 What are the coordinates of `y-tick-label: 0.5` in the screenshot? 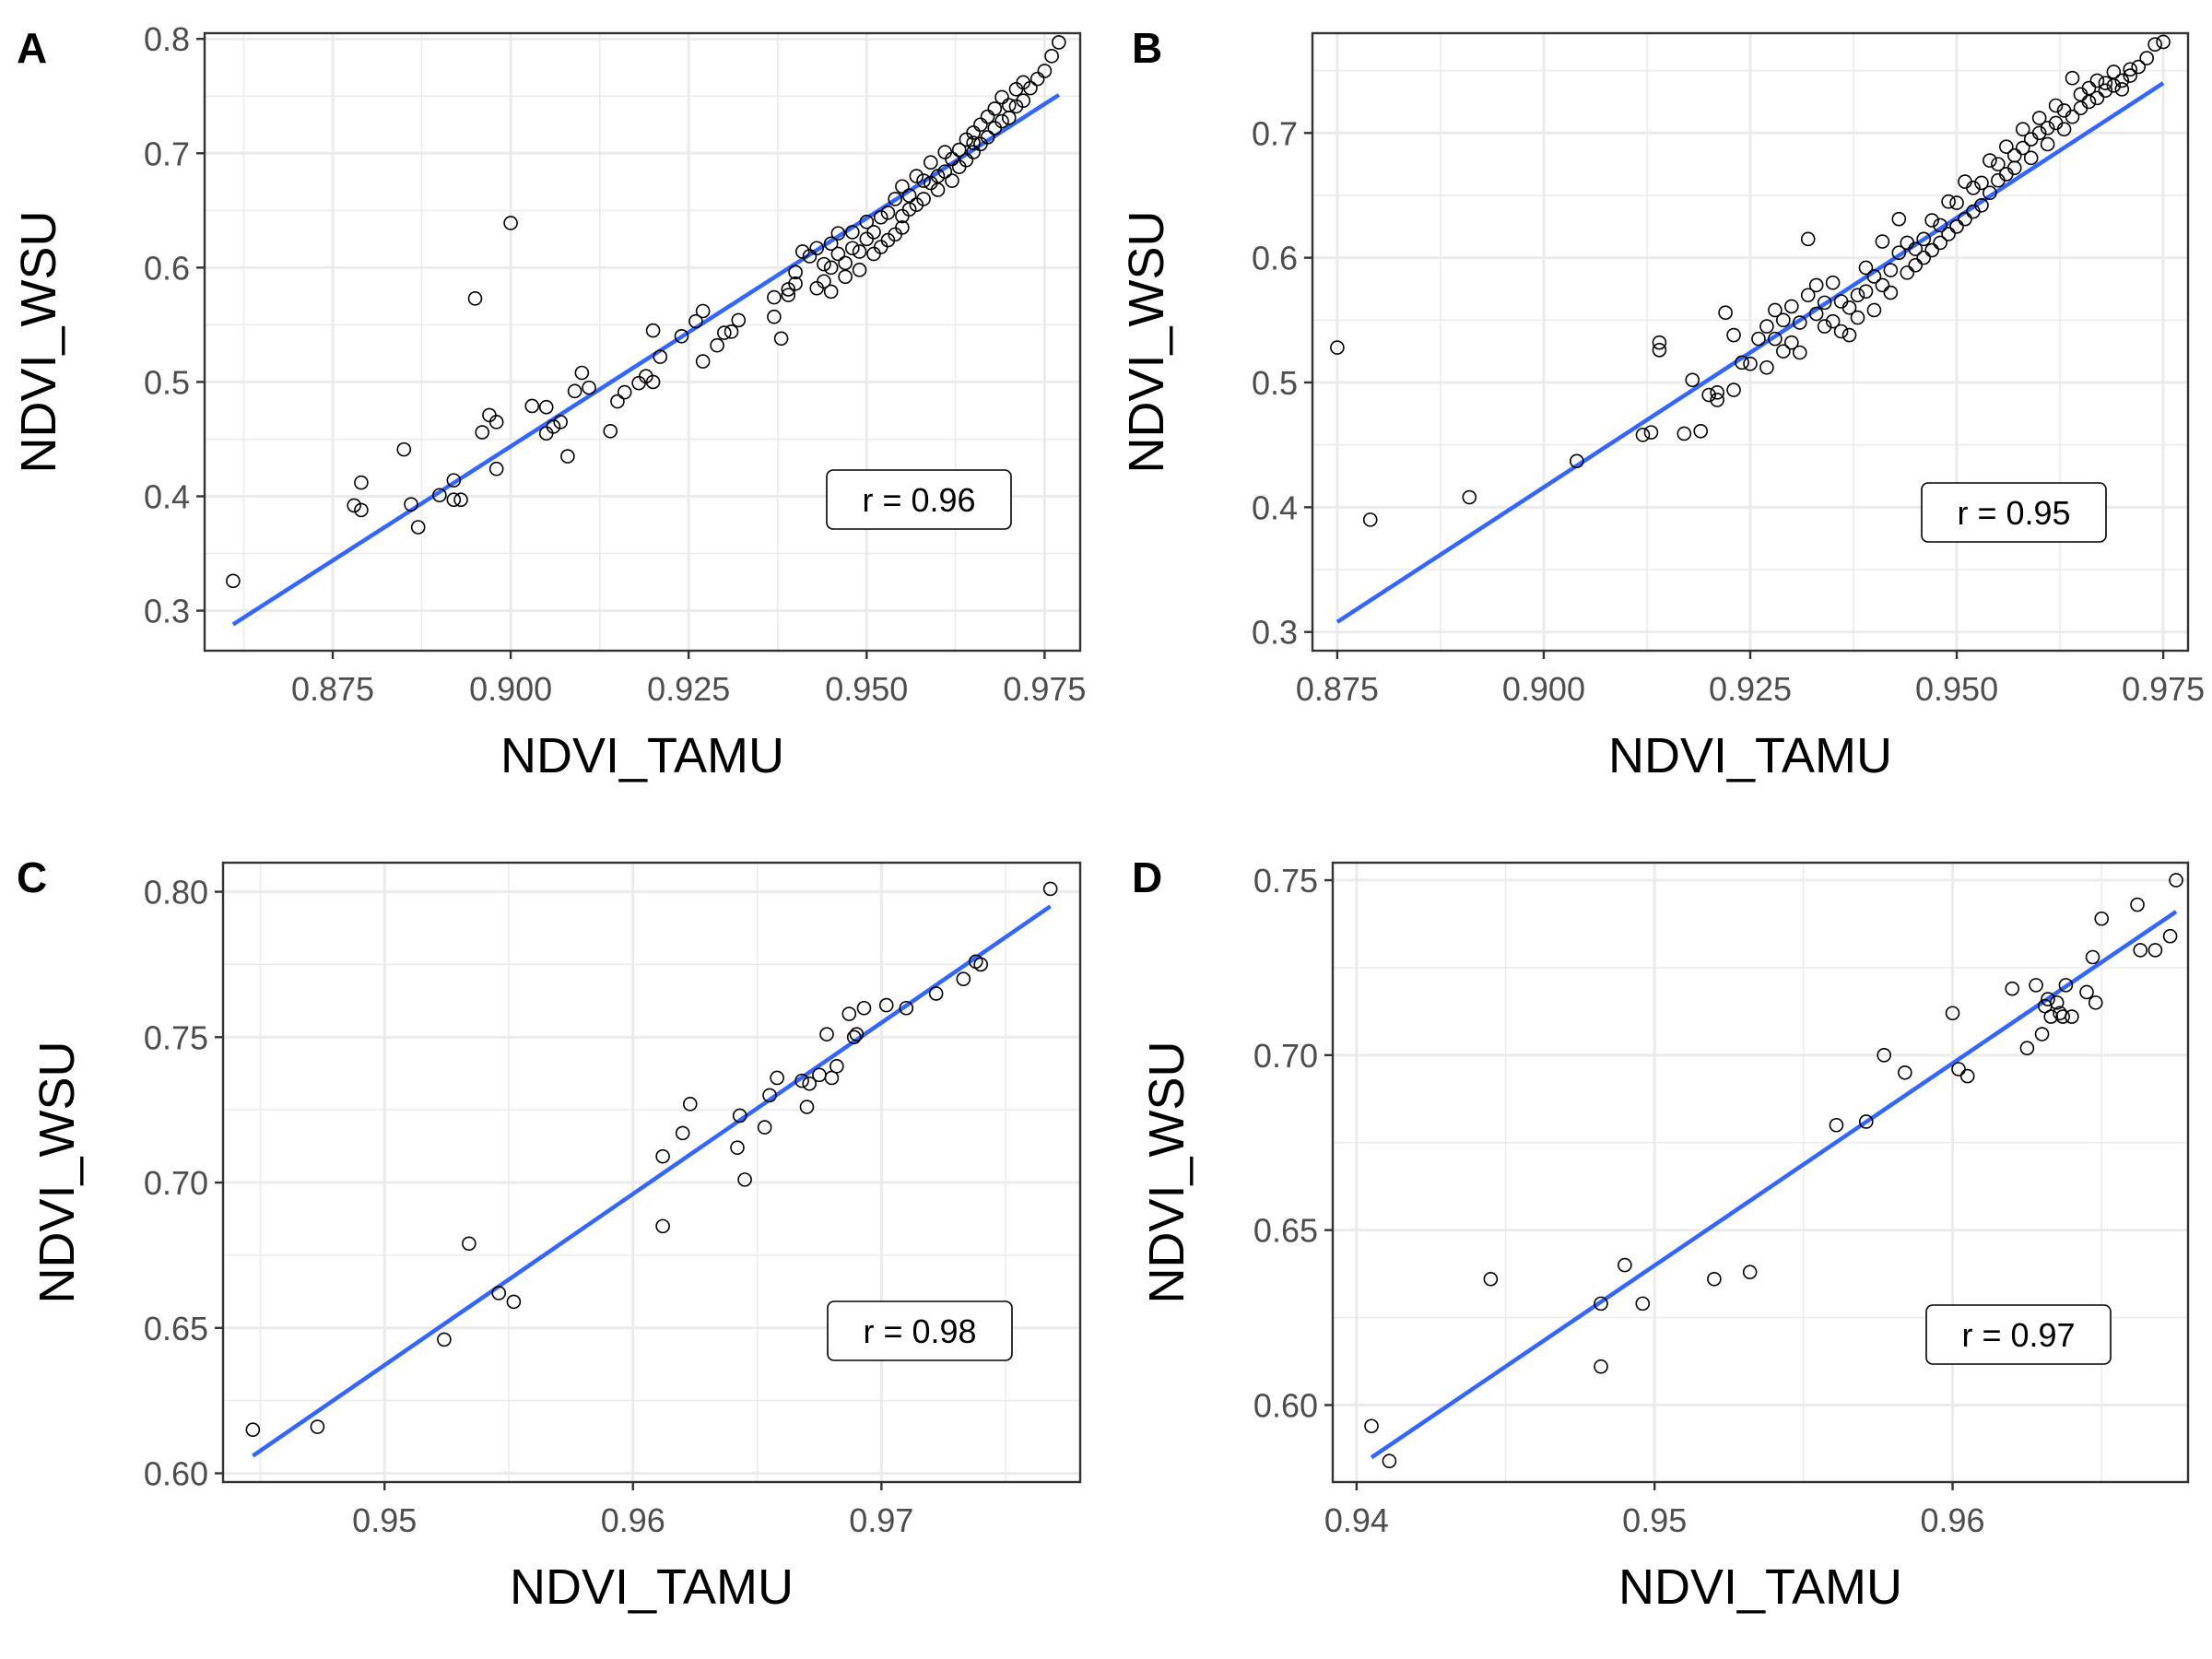 It's located at (167, 382).